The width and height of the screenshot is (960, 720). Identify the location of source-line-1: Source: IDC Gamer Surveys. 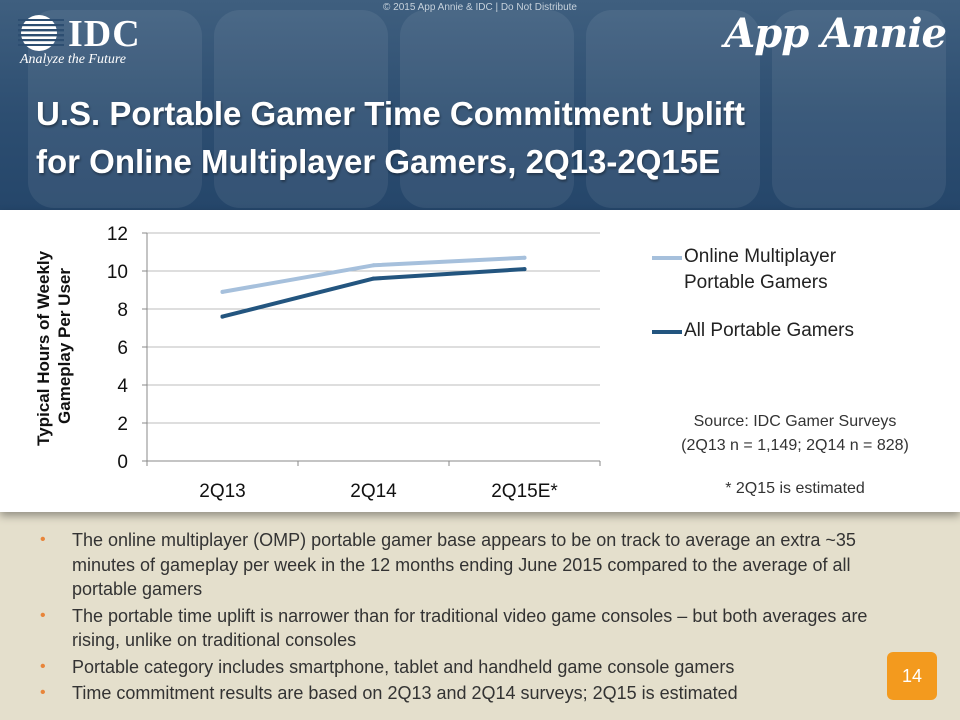
(795, 421).